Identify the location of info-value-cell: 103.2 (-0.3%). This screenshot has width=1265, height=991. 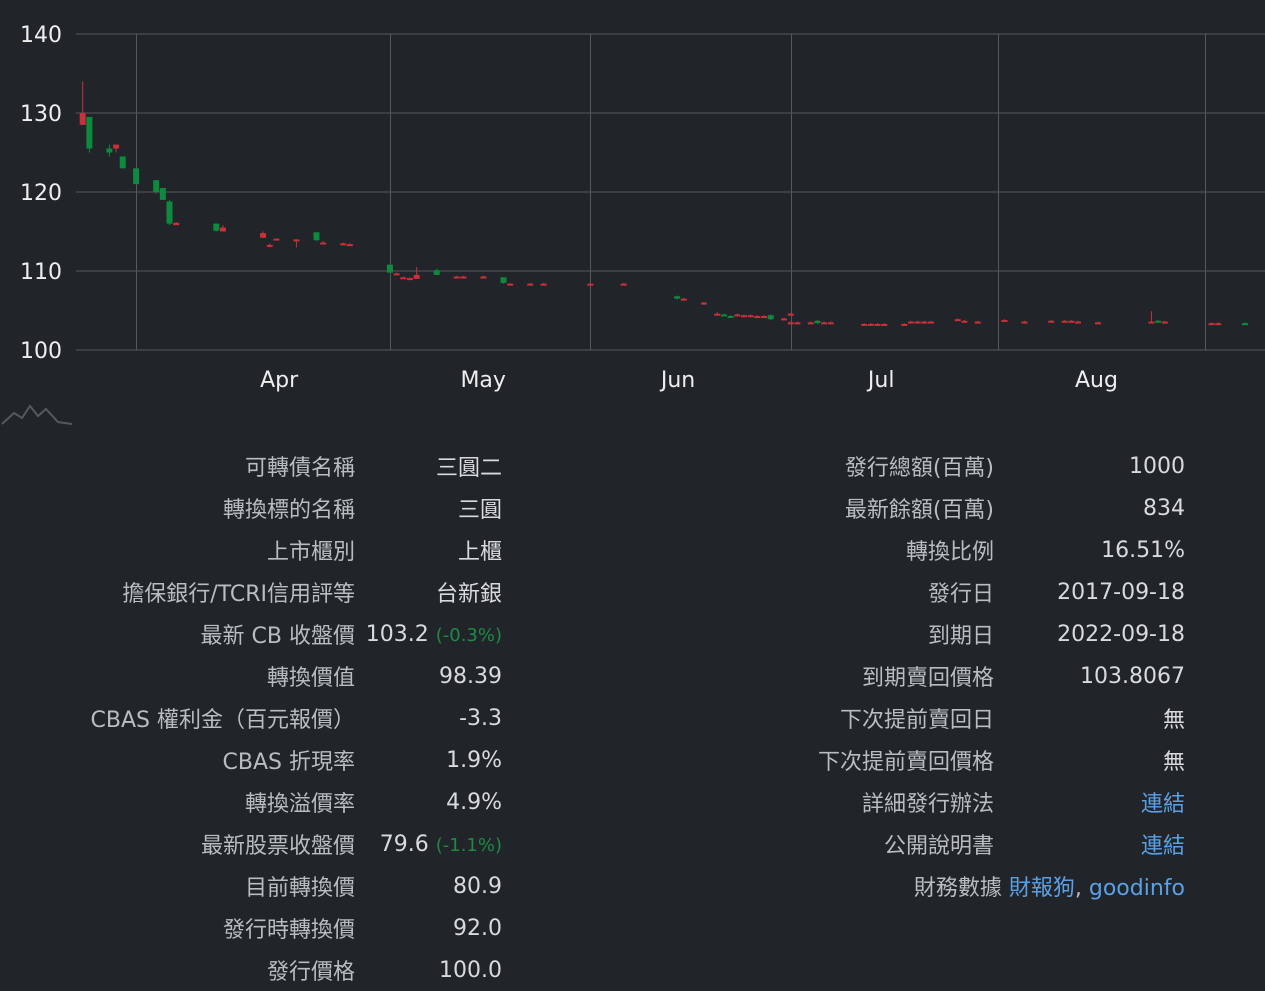
(428, 634).